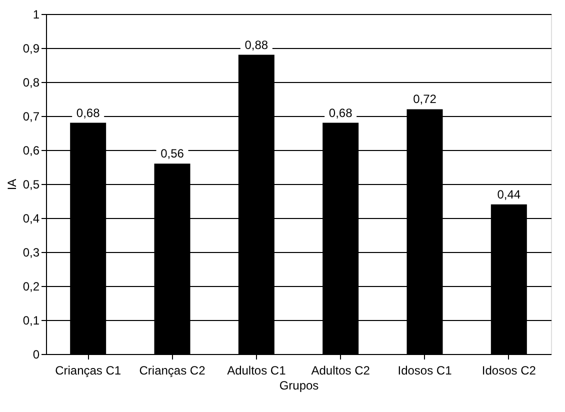 The image size is (565, 412). What do you see at coordinates (425, 371) in the screenshot?
I see `x-tick-label: Idosos C1` at bounding box center [425, 371].